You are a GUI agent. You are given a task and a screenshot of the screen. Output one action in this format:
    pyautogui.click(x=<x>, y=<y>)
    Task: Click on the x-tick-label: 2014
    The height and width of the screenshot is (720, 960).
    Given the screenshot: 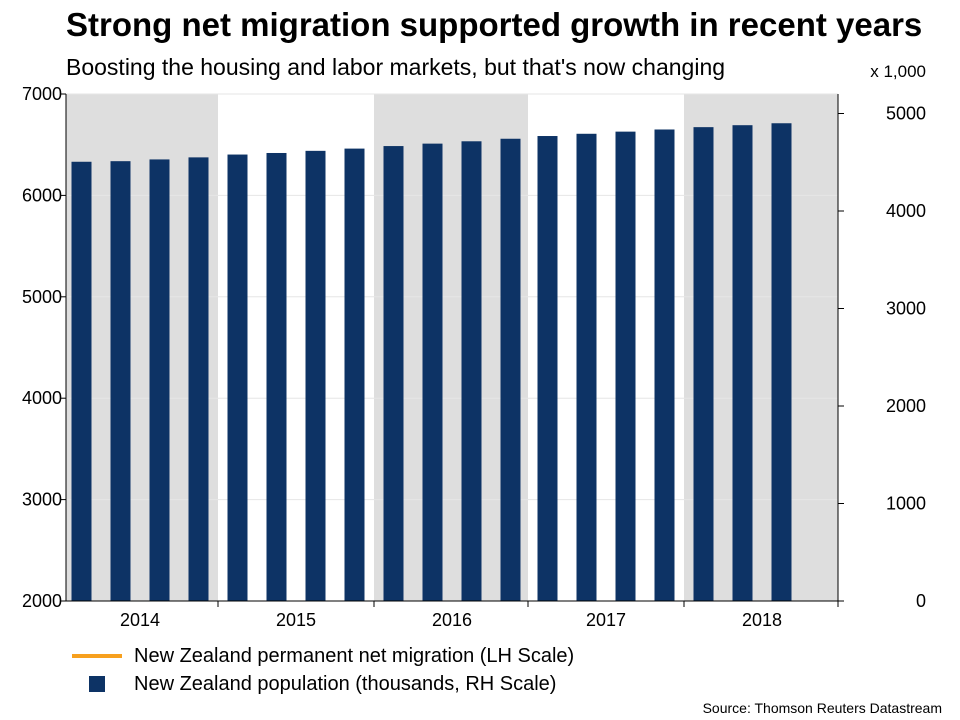 What is the action you would take?
    pyautogui.click(x=140, y=620)
    